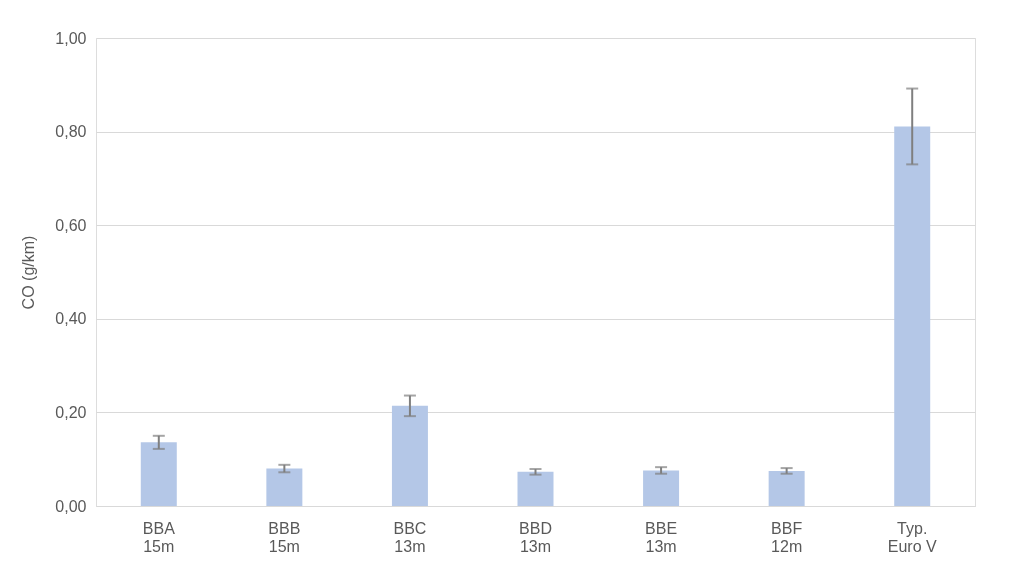  I want to click on x-tick-label: BBC 13m, so click(410, 537).